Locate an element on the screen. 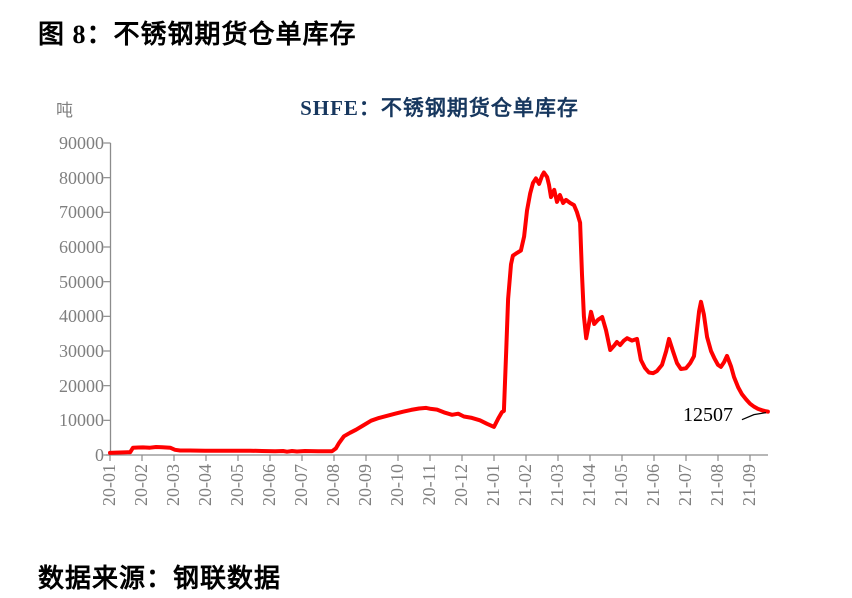 The image size is (852, 598). y-tick-label: 60000 is located at coordinates (81, 247).